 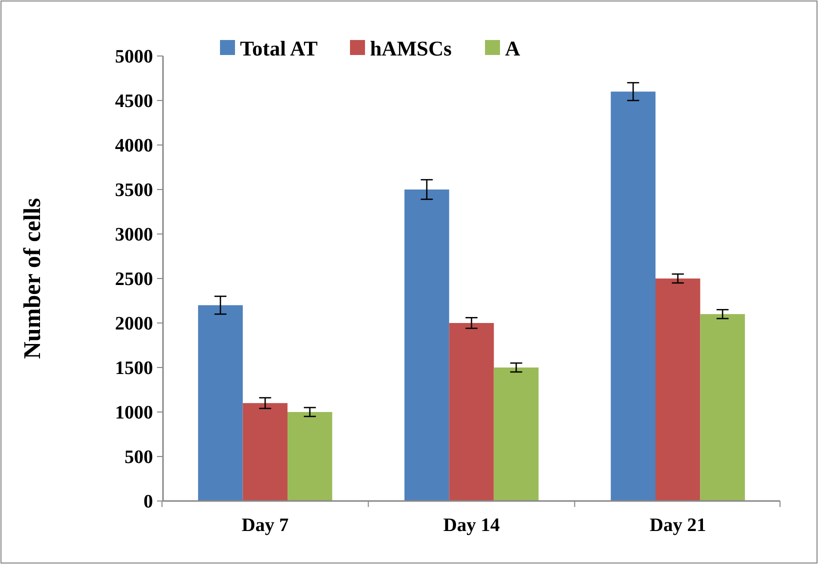 What do you see at coordinates (134, 324) in the screenshot?
I see `y-tick-label: 2000` at bounding box center [134, 324].